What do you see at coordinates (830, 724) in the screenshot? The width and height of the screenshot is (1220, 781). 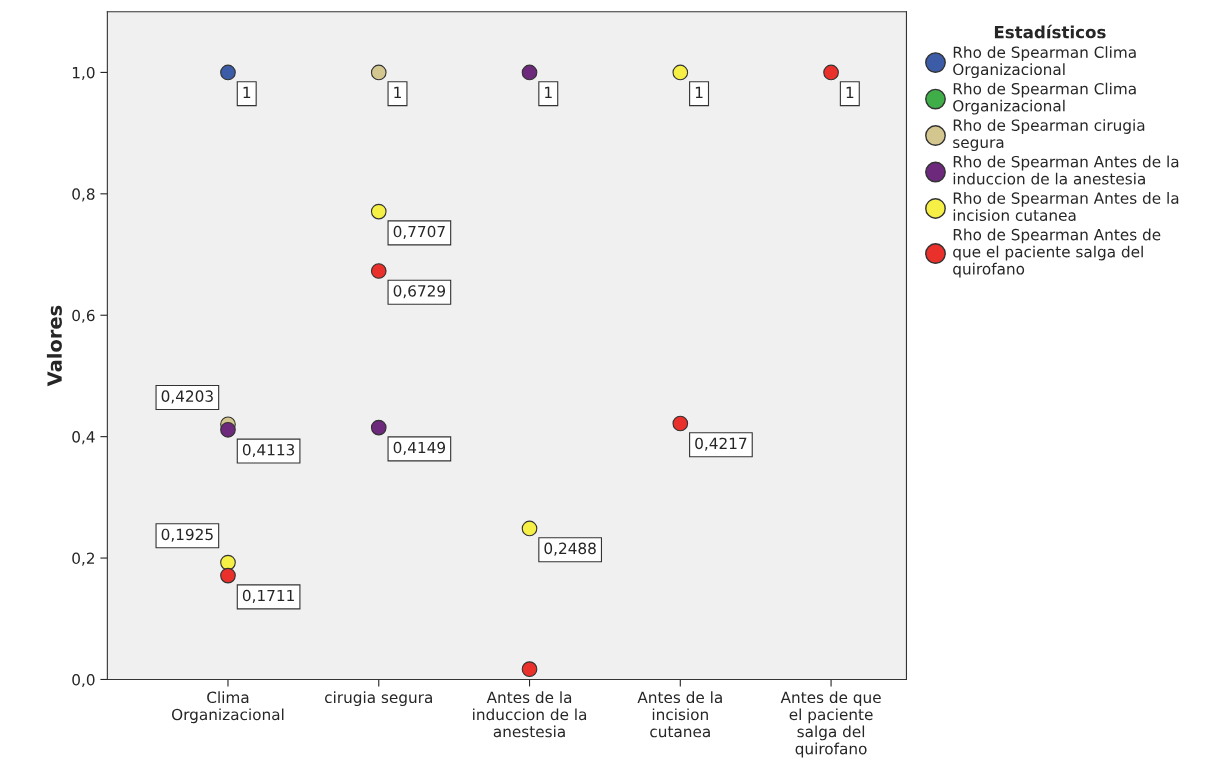 I see `x-tick-label: Antes de que el paciente salga del quirofano` at bounding box center [830, 724].